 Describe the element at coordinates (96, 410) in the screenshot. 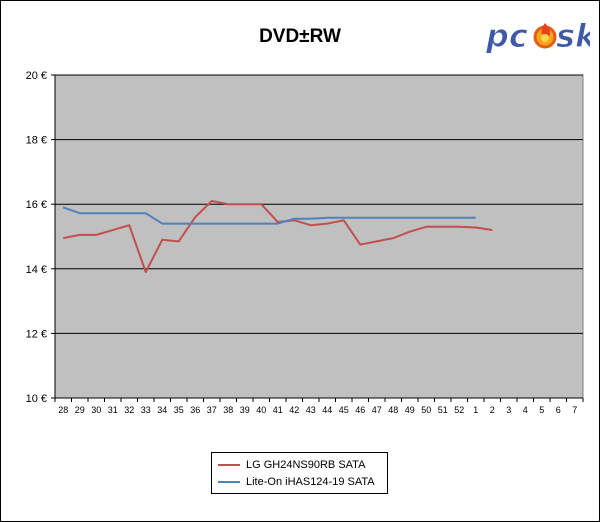

I see `x-tick-label: 30` at that location.